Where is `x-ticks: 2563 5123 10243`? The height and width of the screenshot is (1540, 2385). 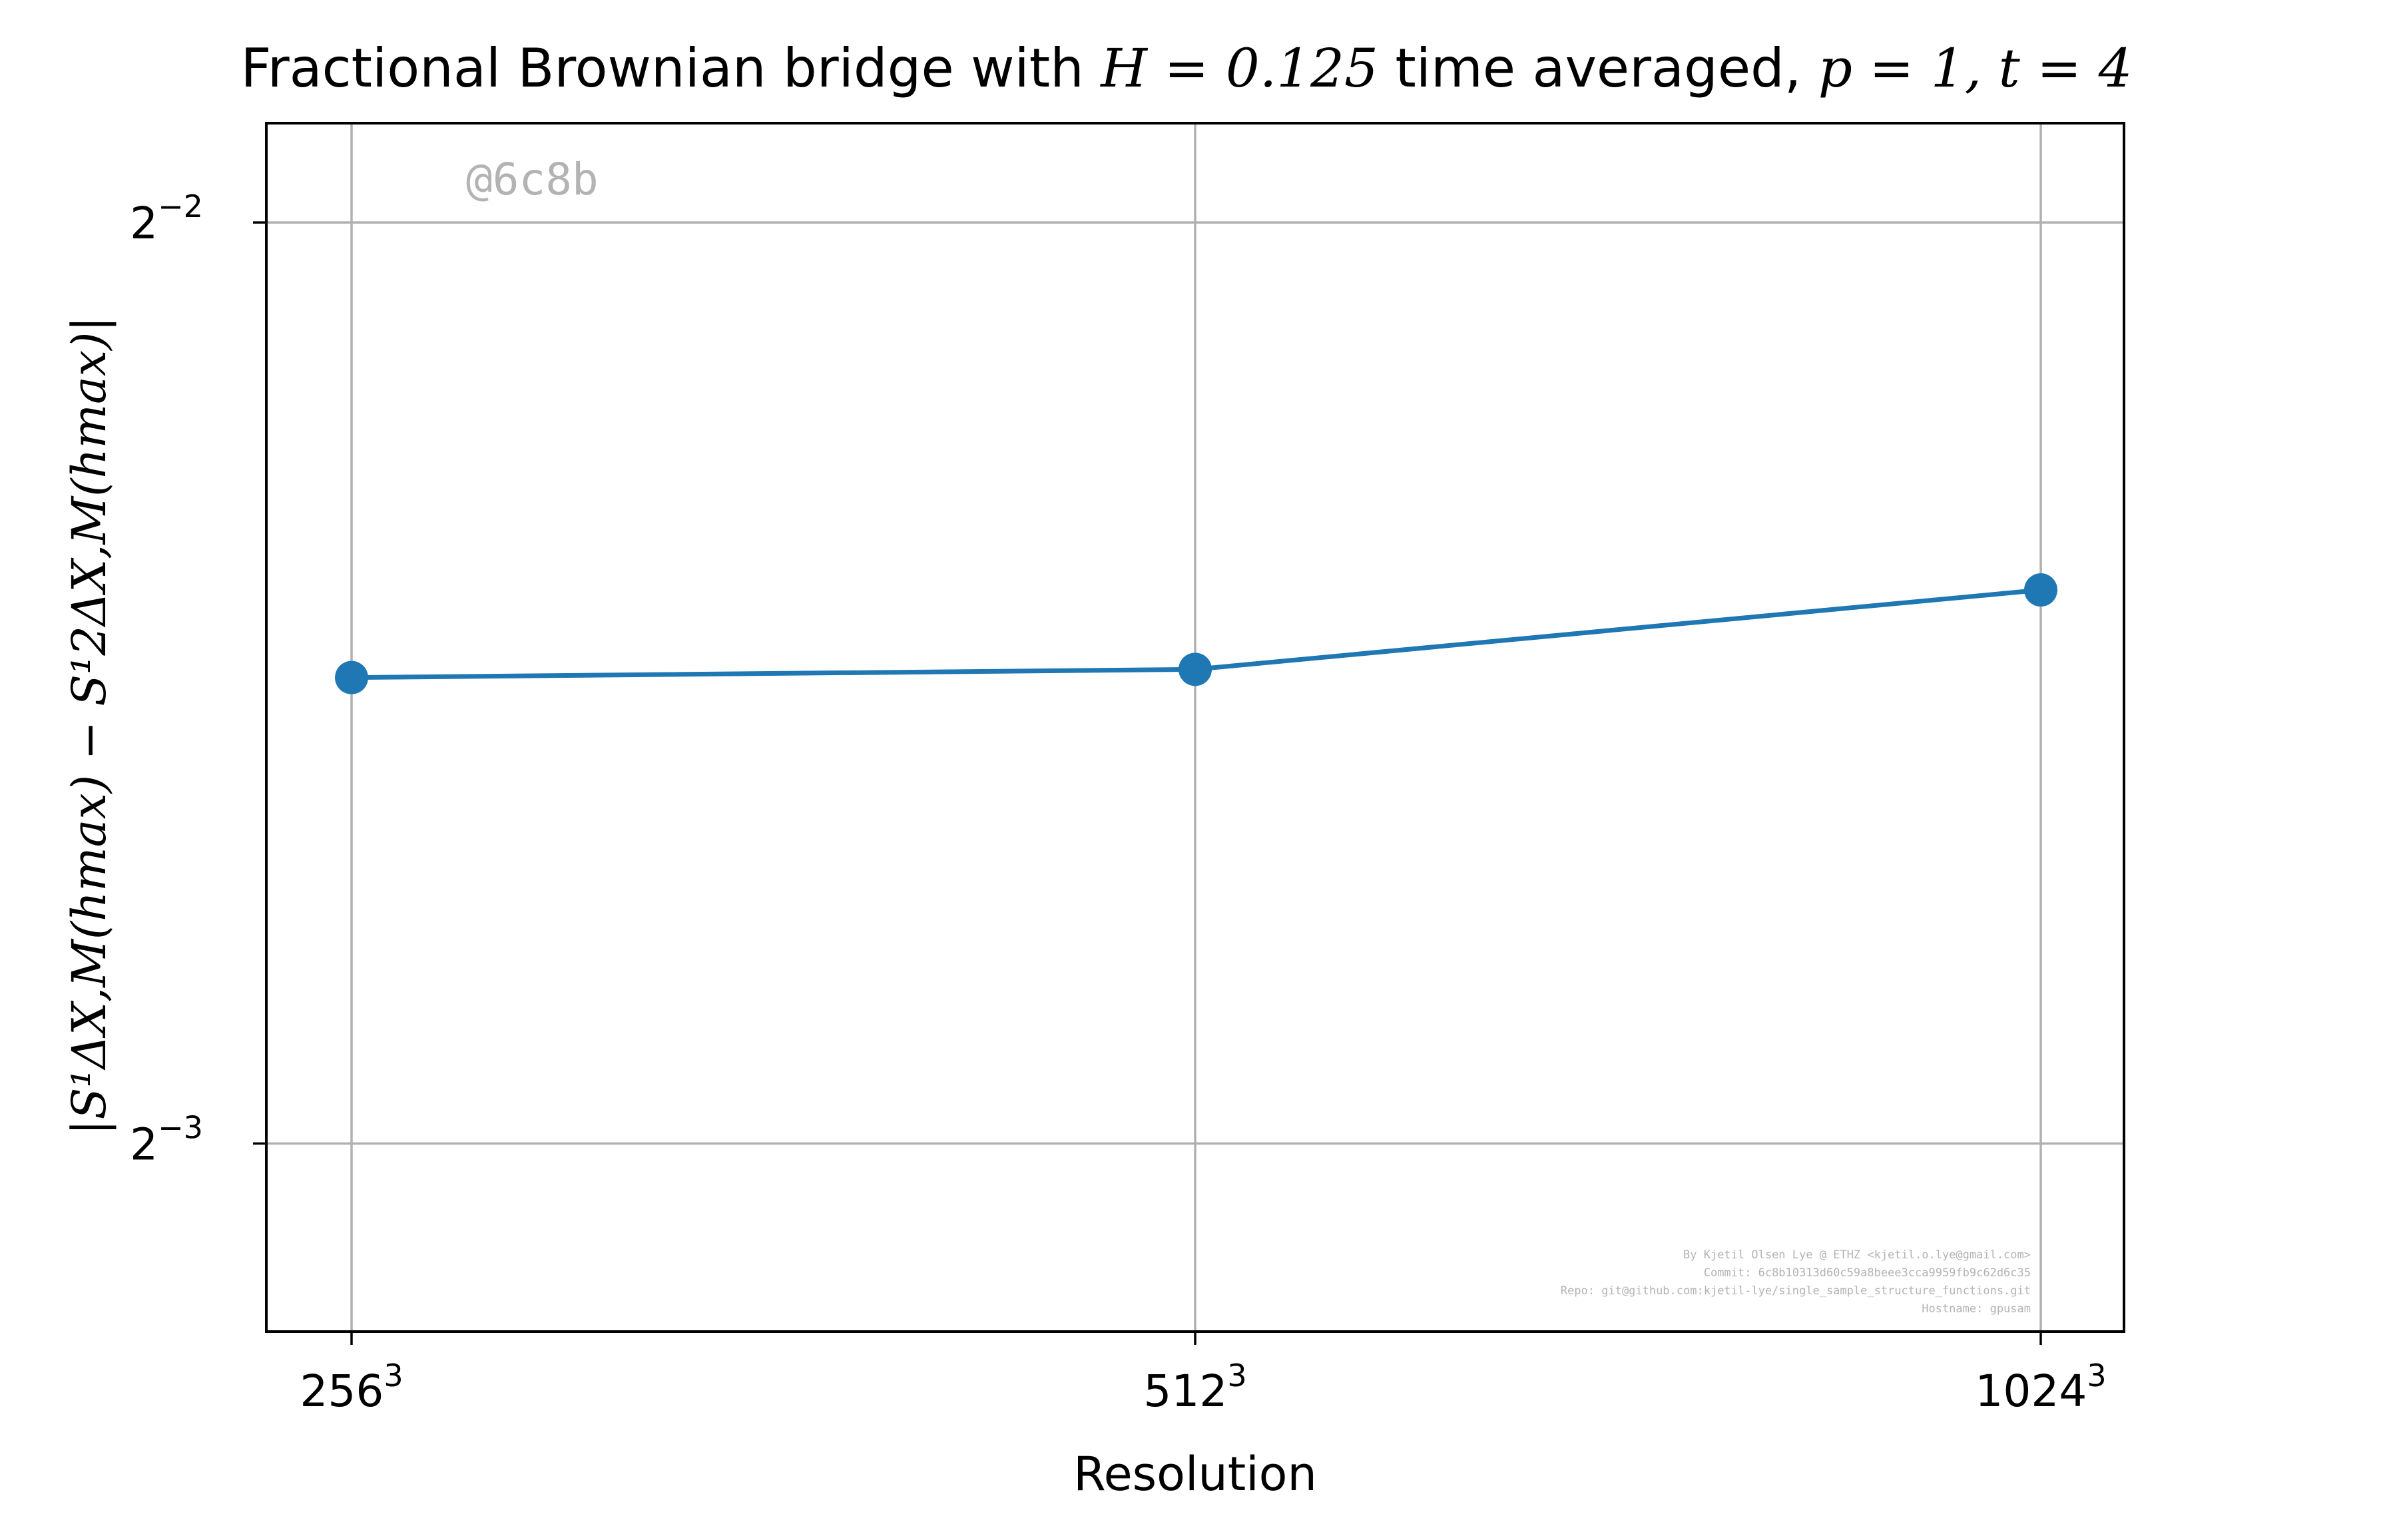
x-ticks: 2563 5123 10243 is located at coordinates (1204, 1374).